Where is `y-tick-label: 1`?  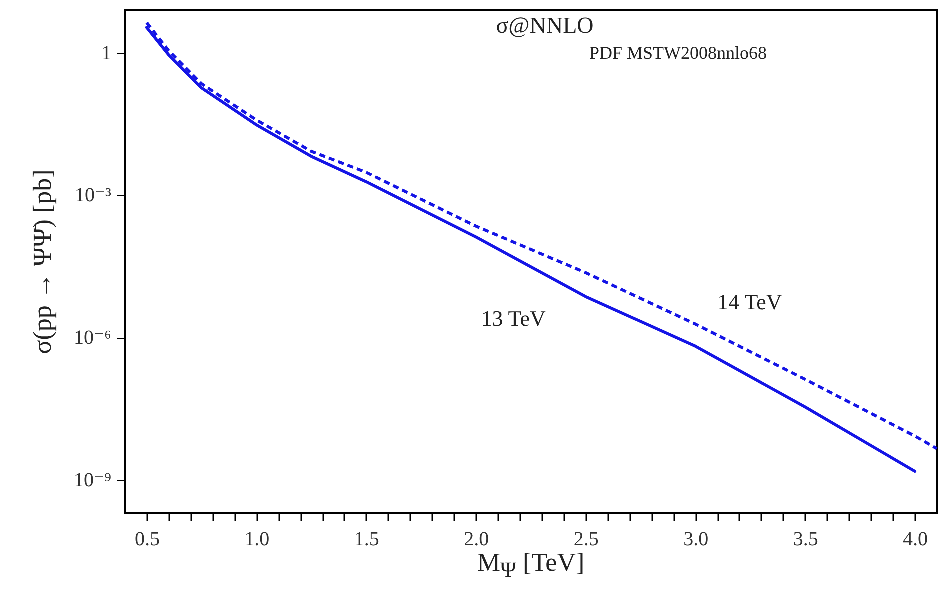
y-tick-label: 1 is located at coordinates (107, 53).